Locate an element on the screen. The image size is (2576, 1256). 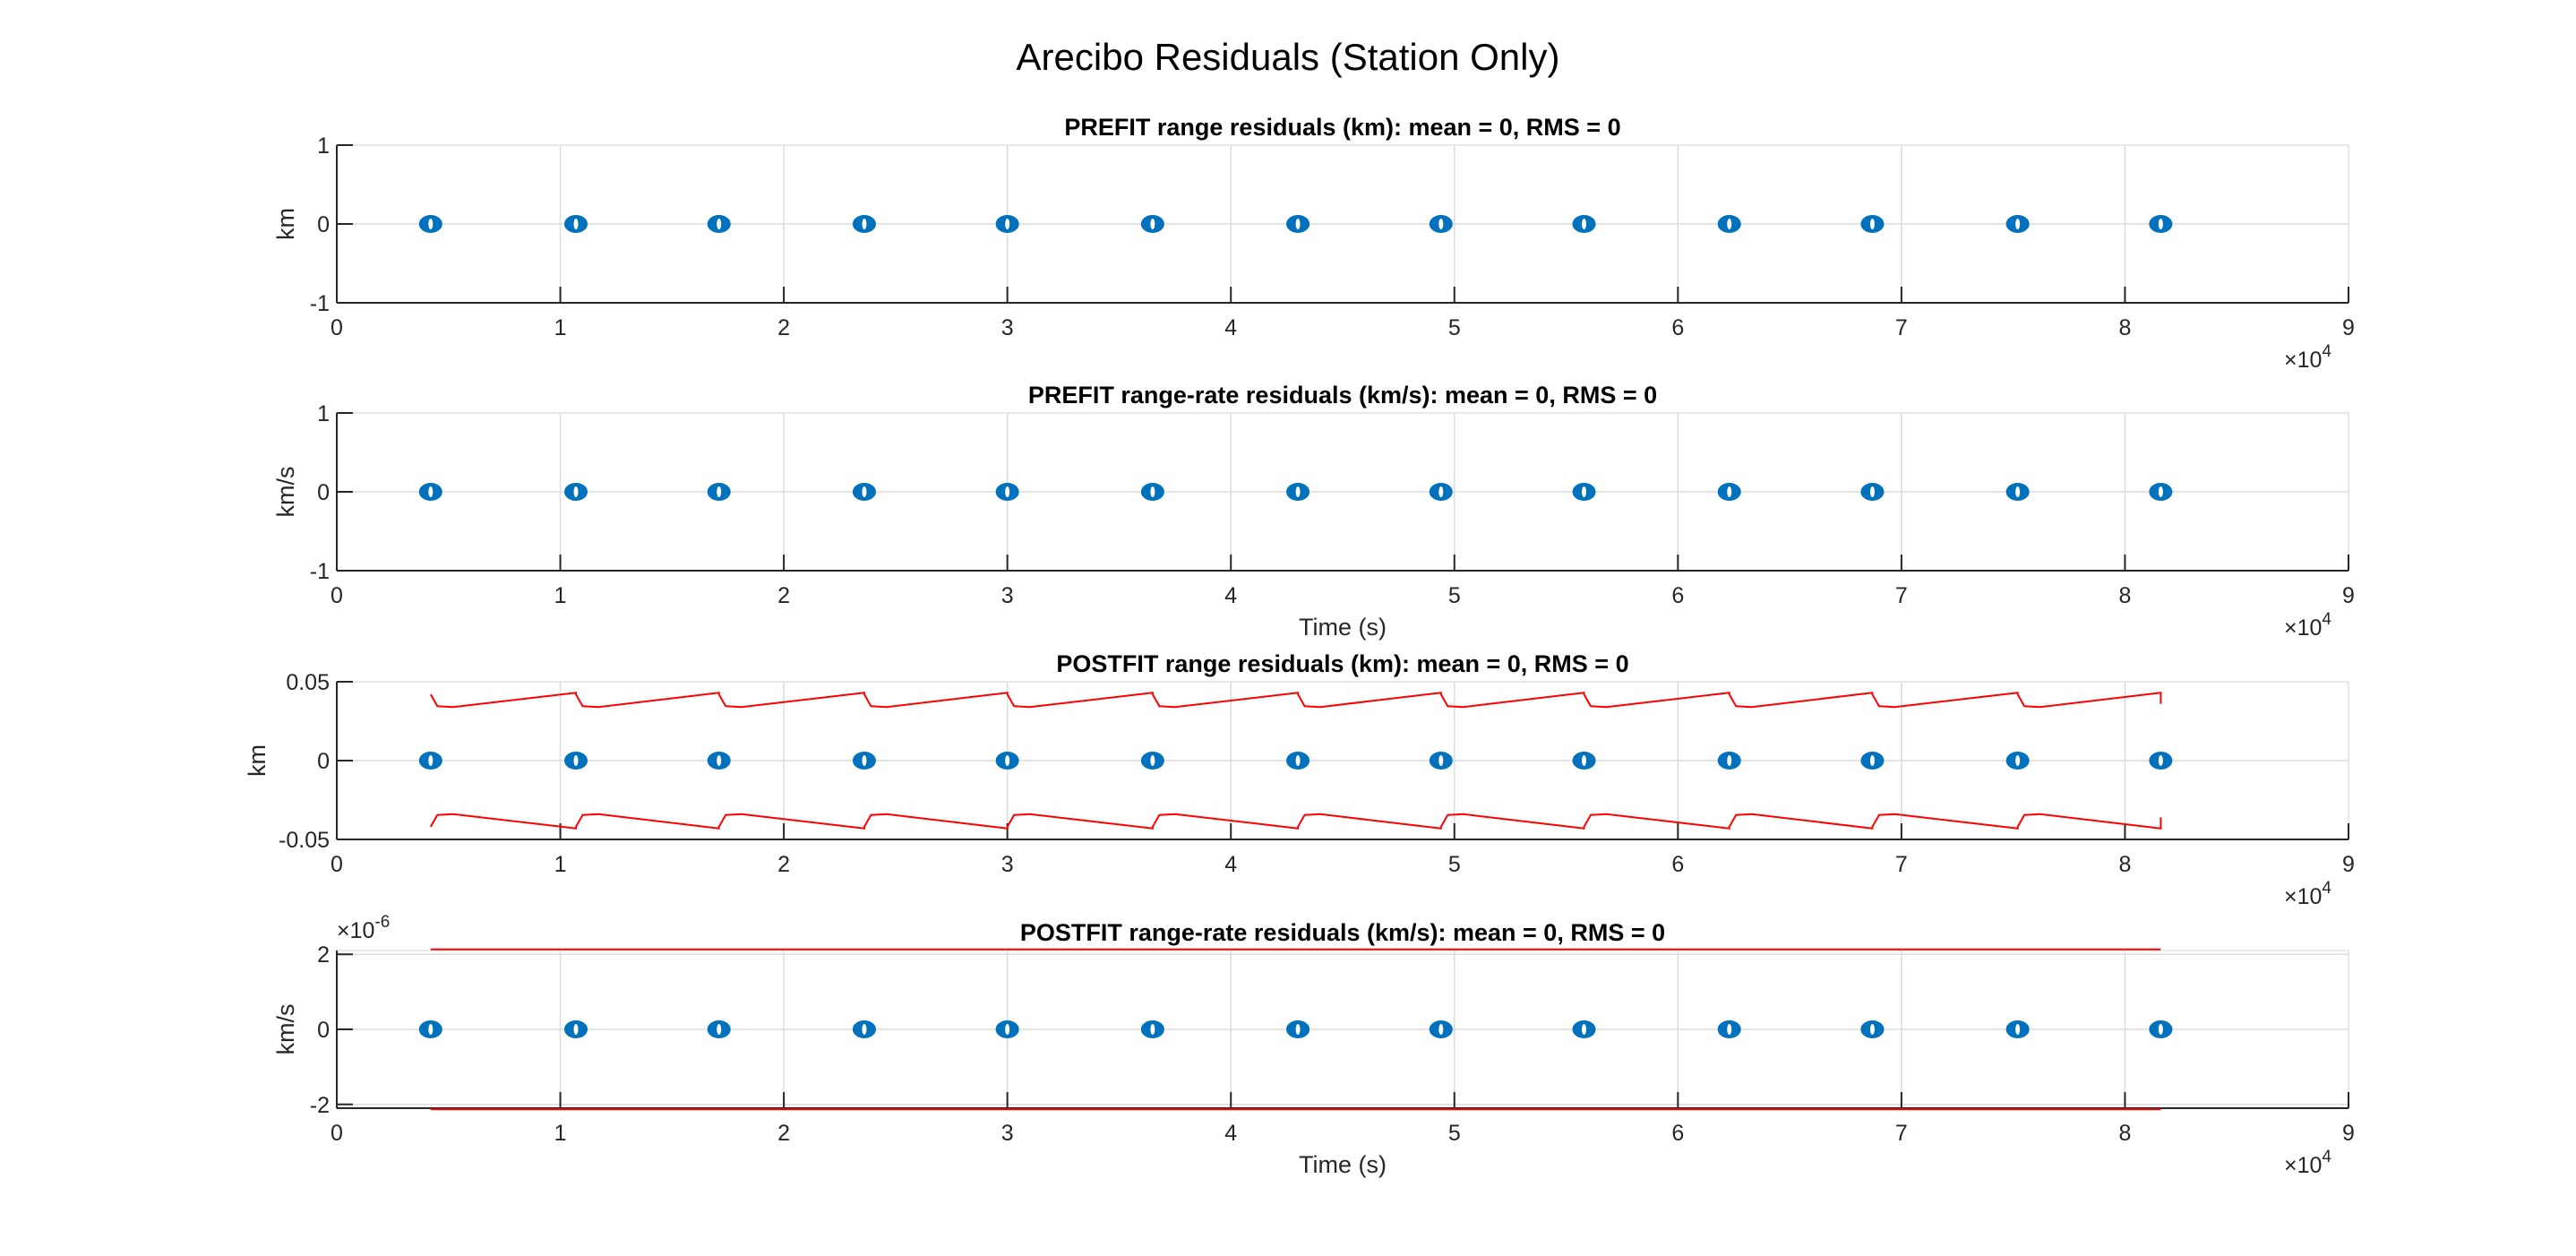
y-tick-label: 0.05 is located at coordinates (308, 682).